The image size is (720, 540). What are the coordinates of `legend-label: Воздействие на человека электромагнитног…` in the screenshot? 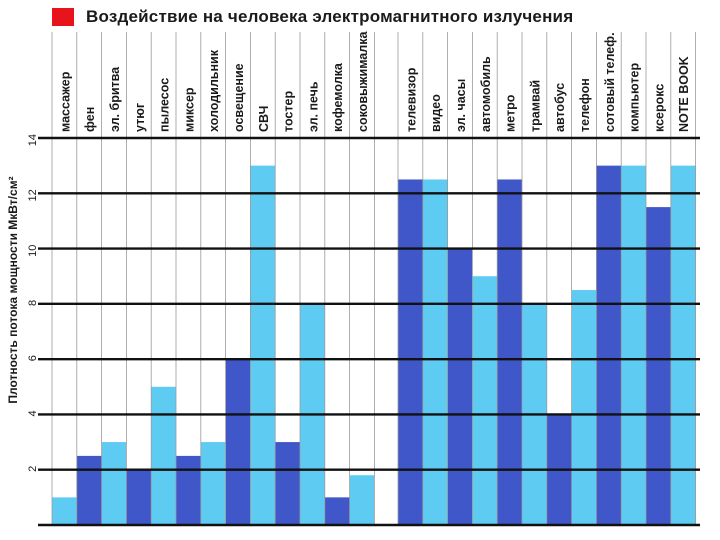 It's located at (330, 16).